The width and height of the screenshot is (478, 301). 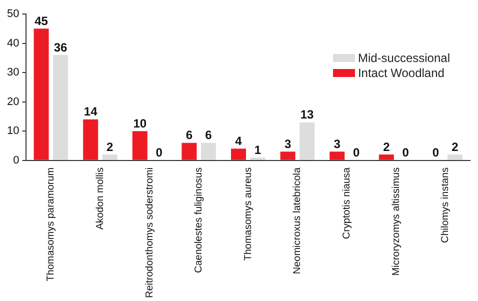 I want to click on data-label: 36, so click(x=61, y=47).